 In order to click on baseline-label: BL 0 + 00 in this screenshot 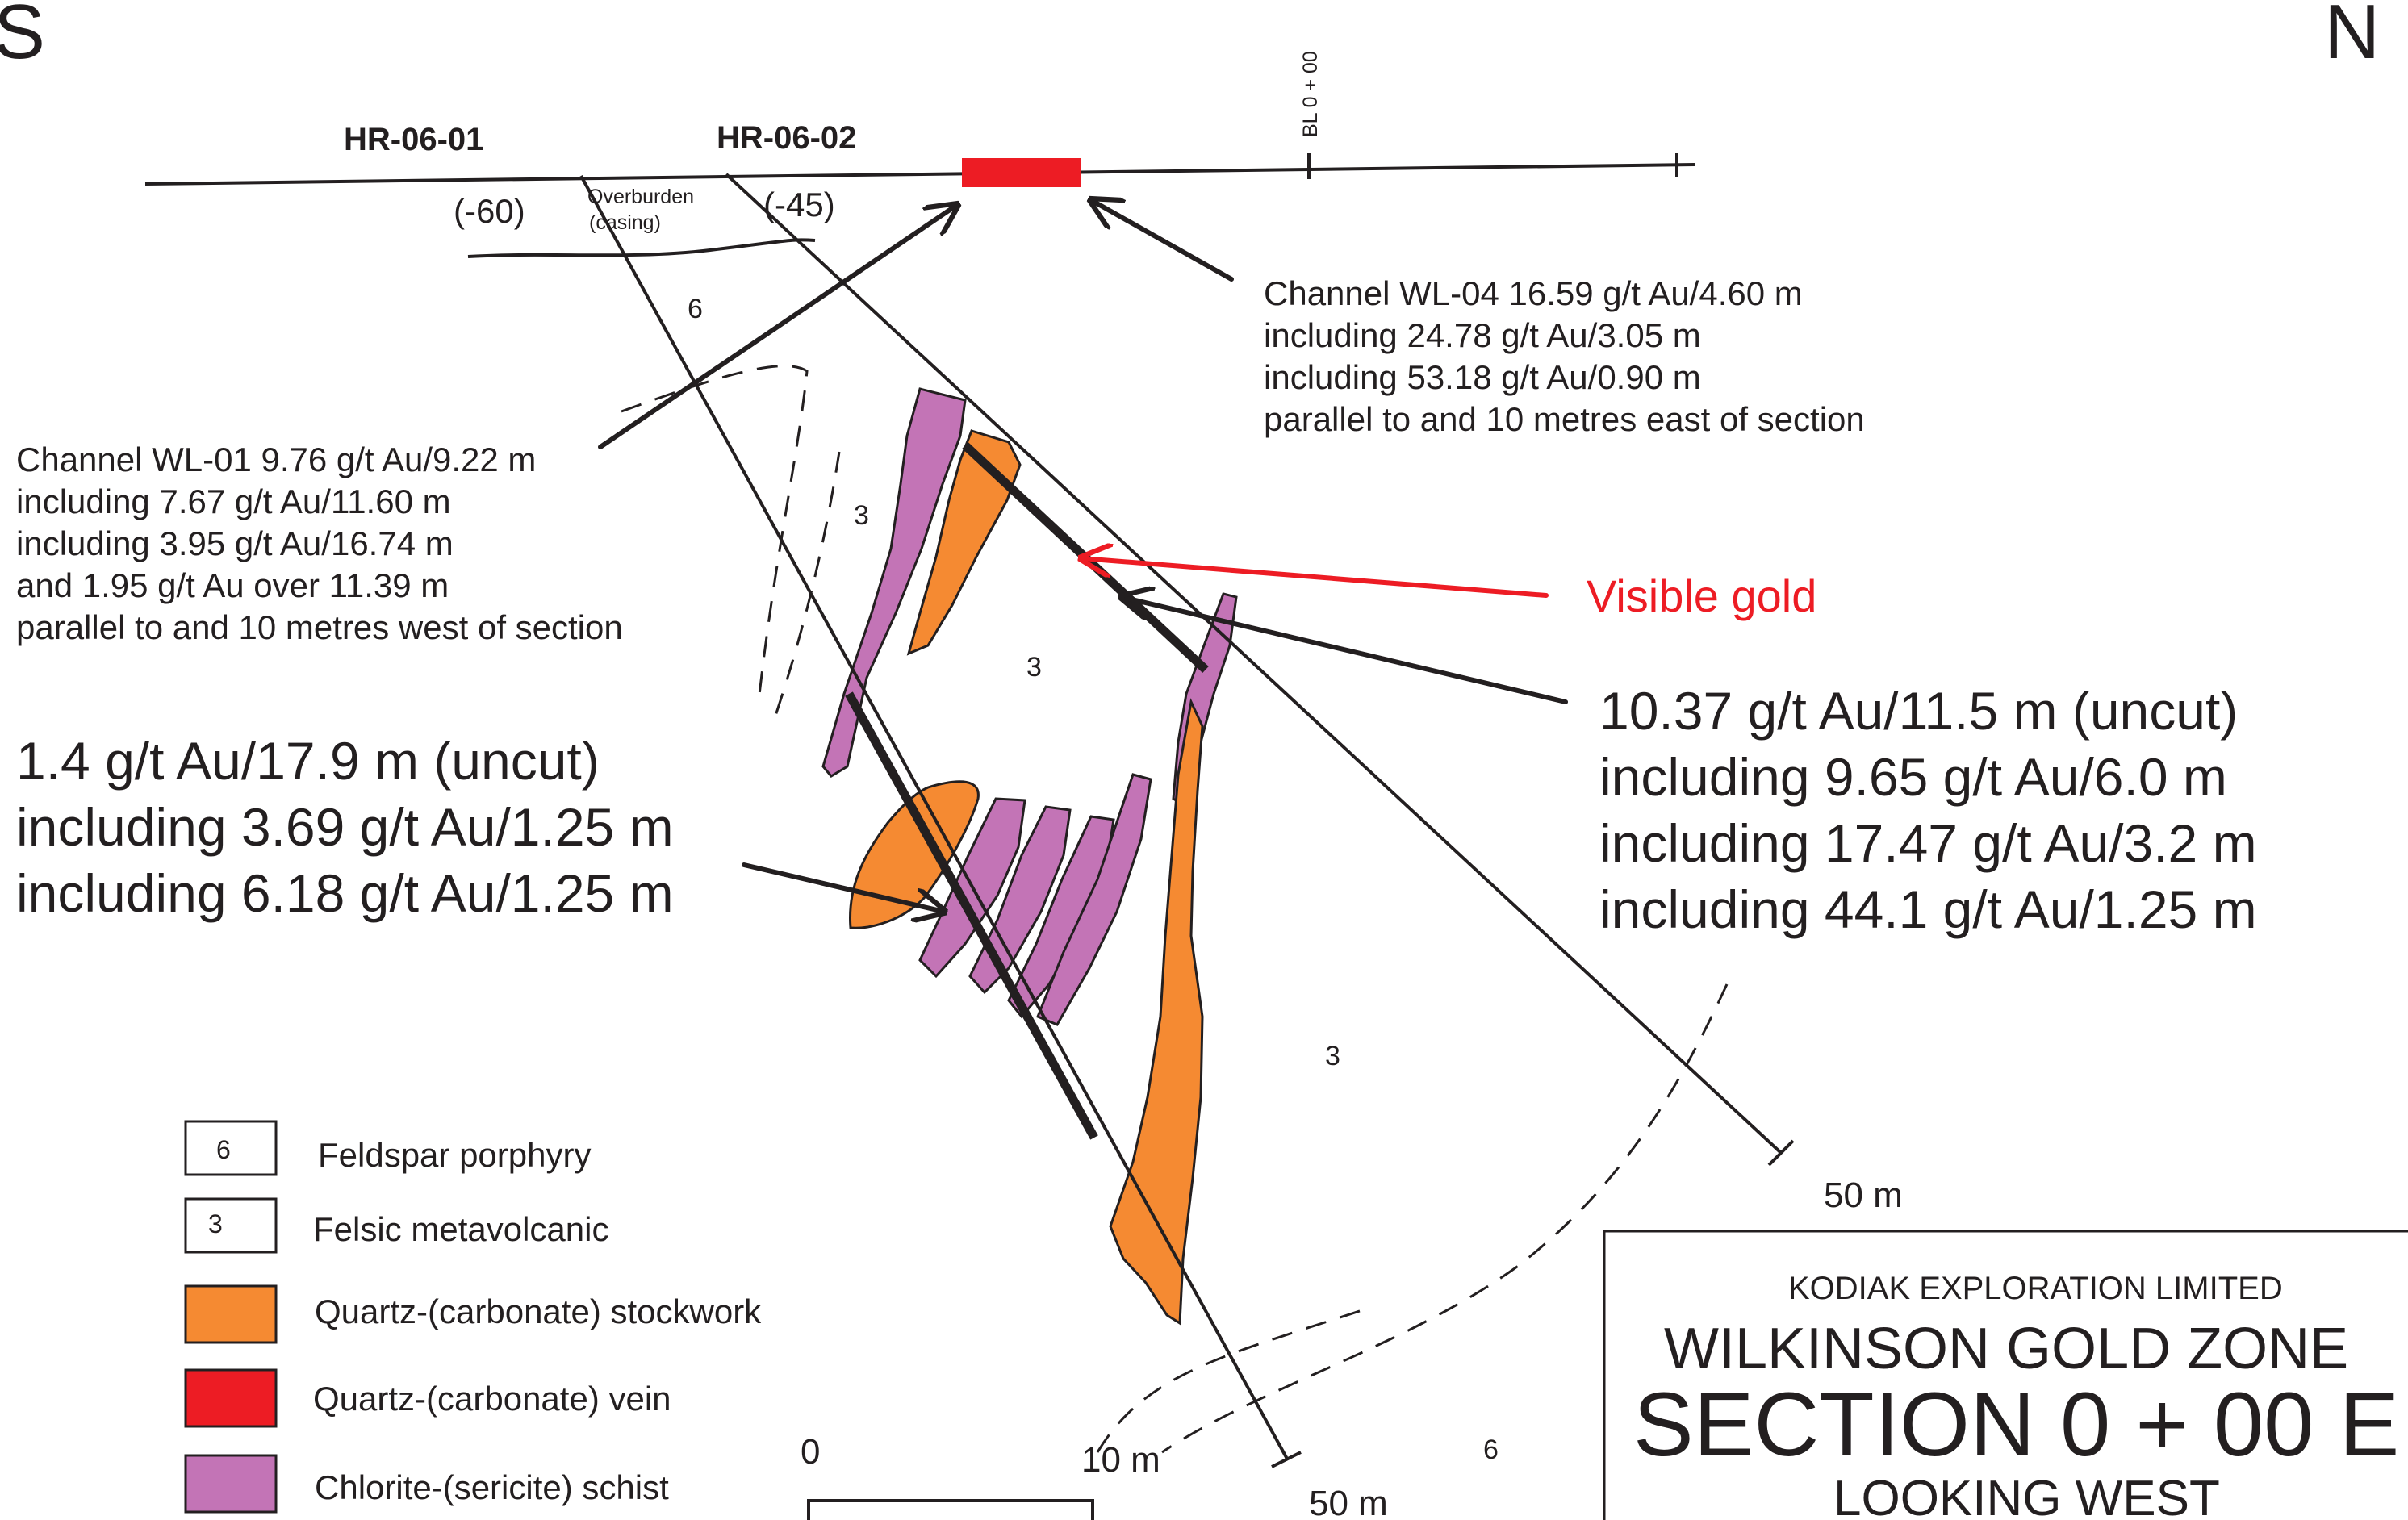, I will do `click(1310, 94)`.